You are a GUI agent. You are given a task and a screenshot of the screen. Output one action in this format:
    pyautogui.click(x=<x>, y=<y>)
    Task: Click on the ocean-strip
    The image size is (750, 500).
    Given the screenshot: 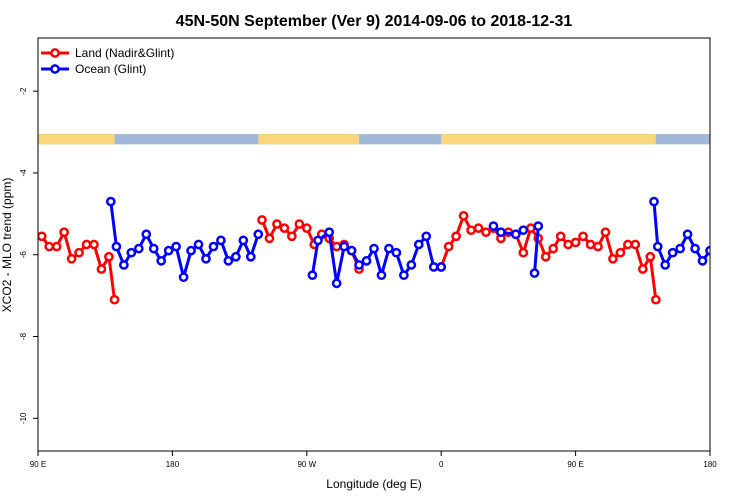 What is the action you would take?
    pyautogui.click(x=374, y=139)
    